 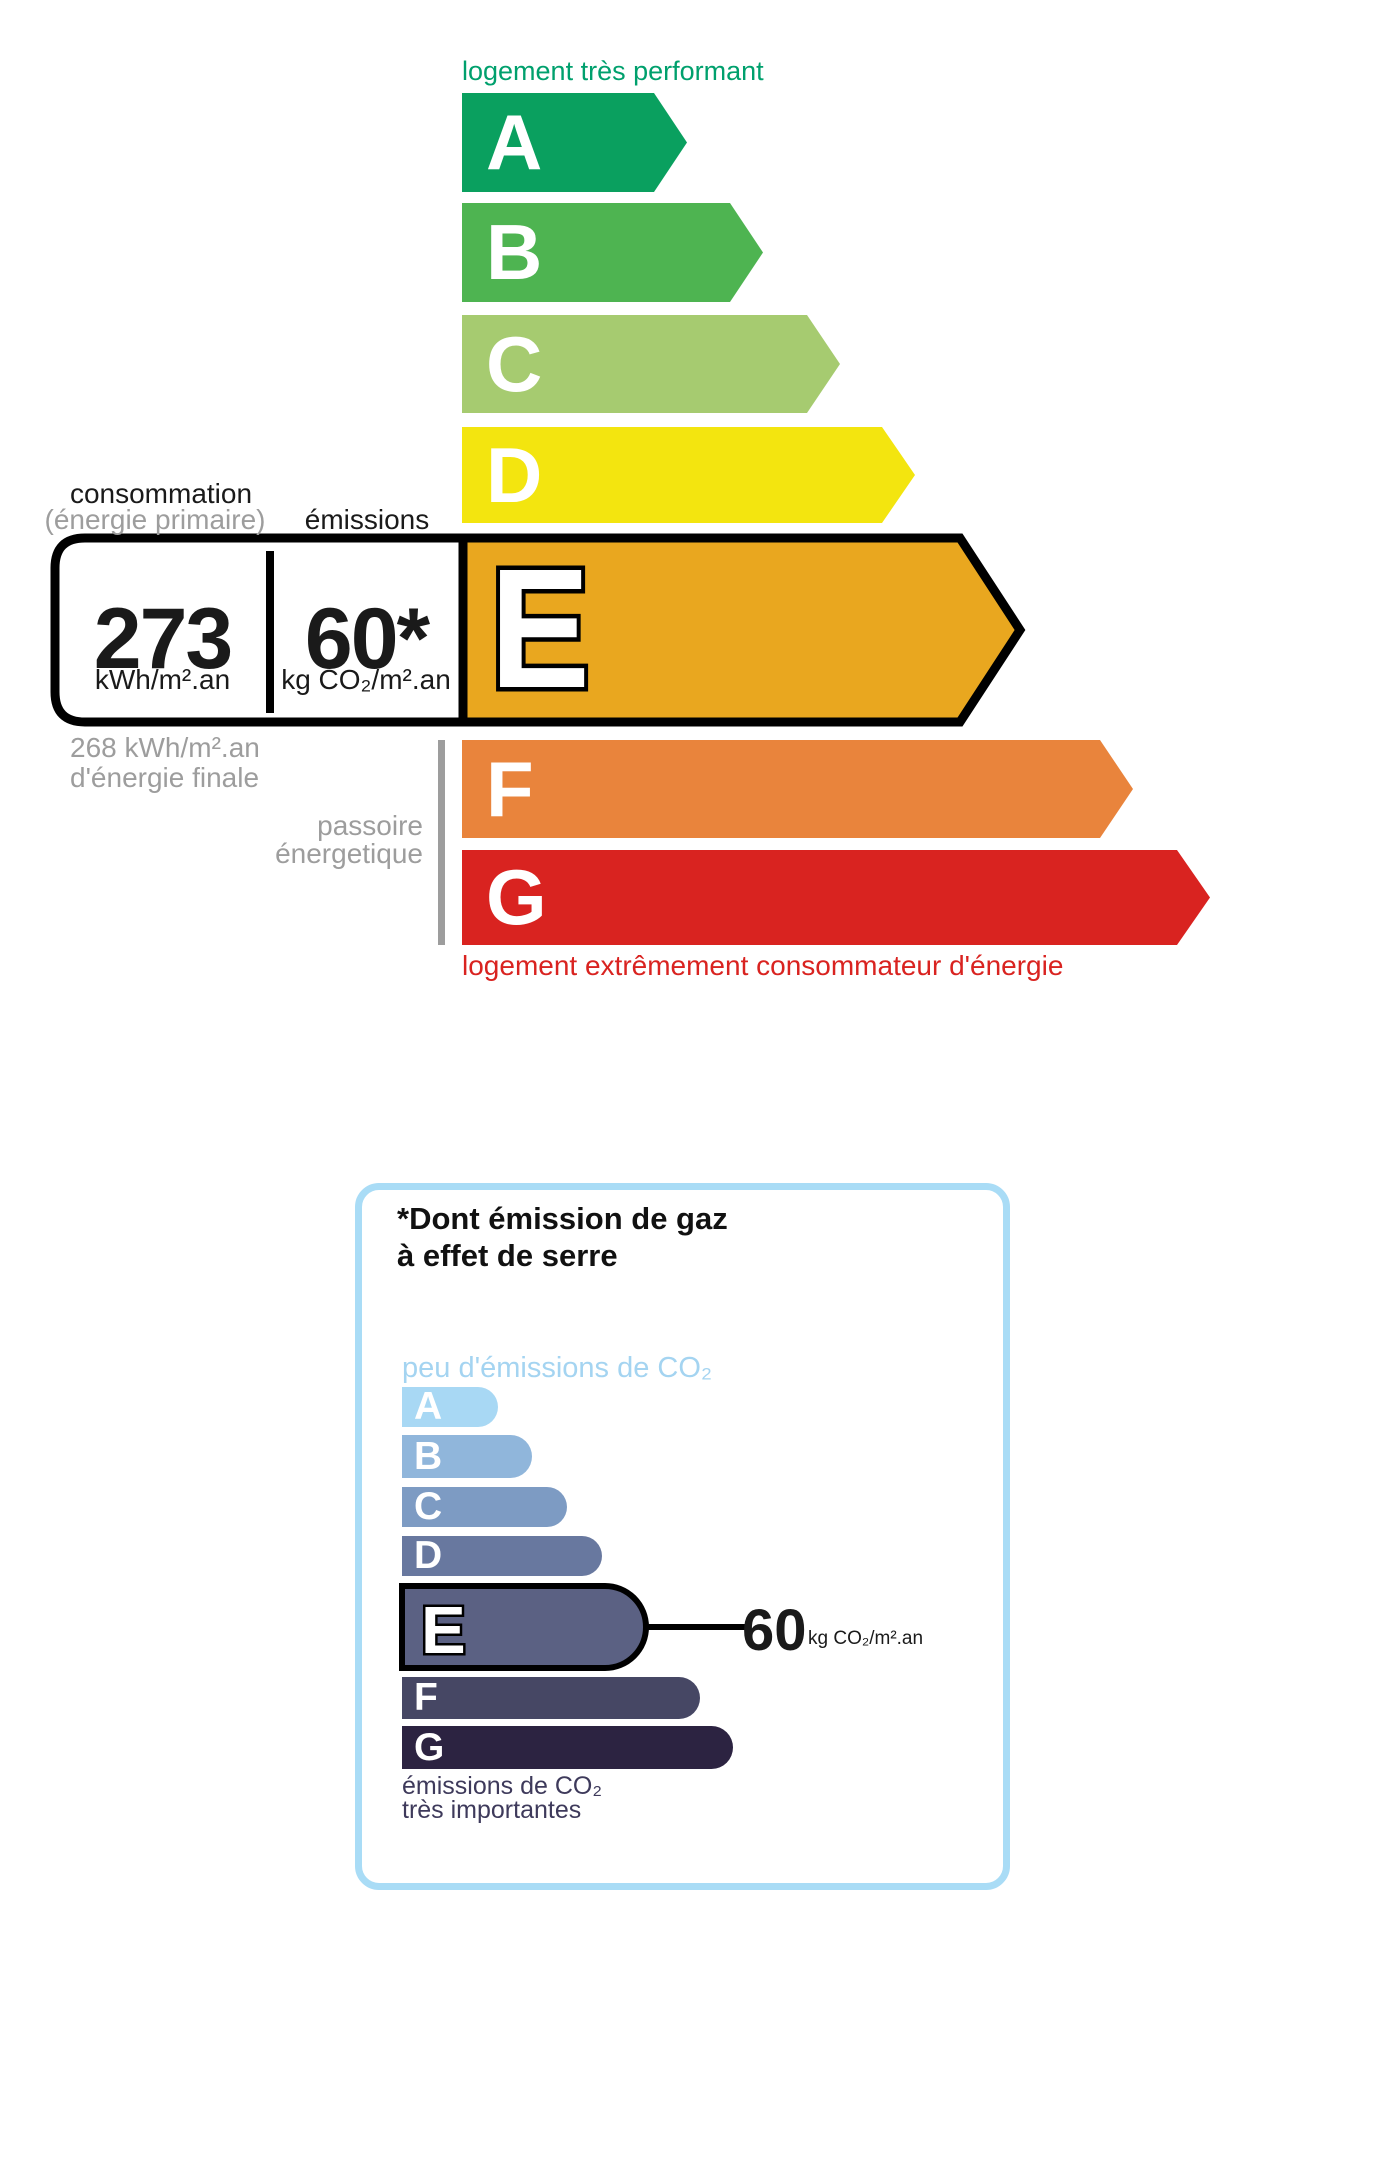 What do you see at coordinates (502, 1786) in the screenshot?
I see `co2-high-line1: émissions de CO₂` at bounding box center [502, 1786].